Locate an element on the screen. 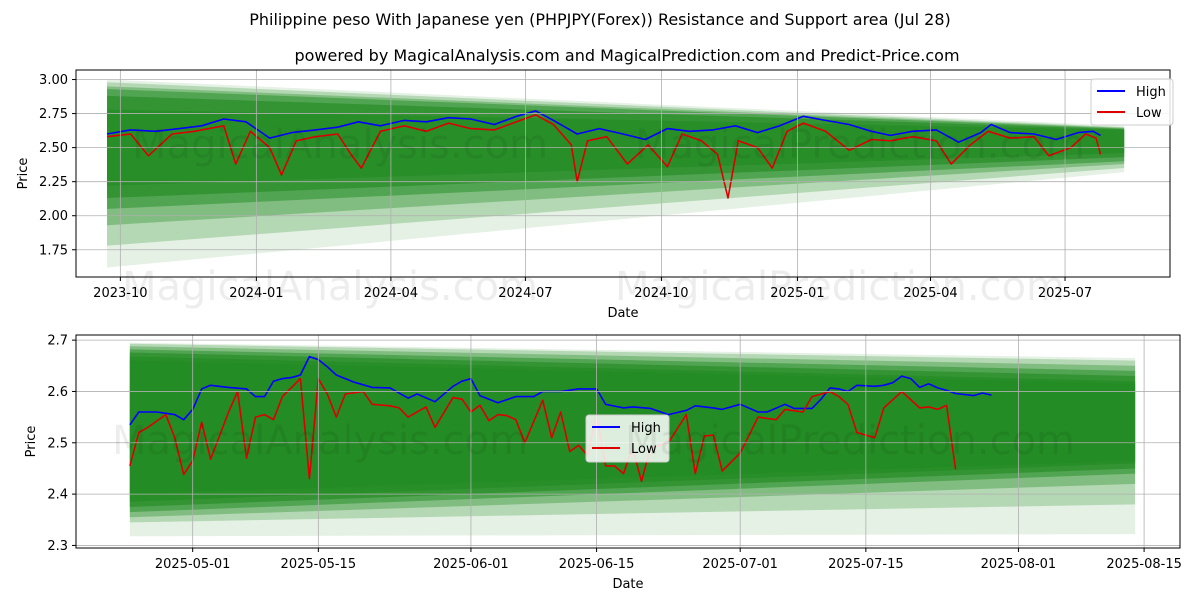  x-tick-label: 2023-10 is located at coordinates (120, 293).